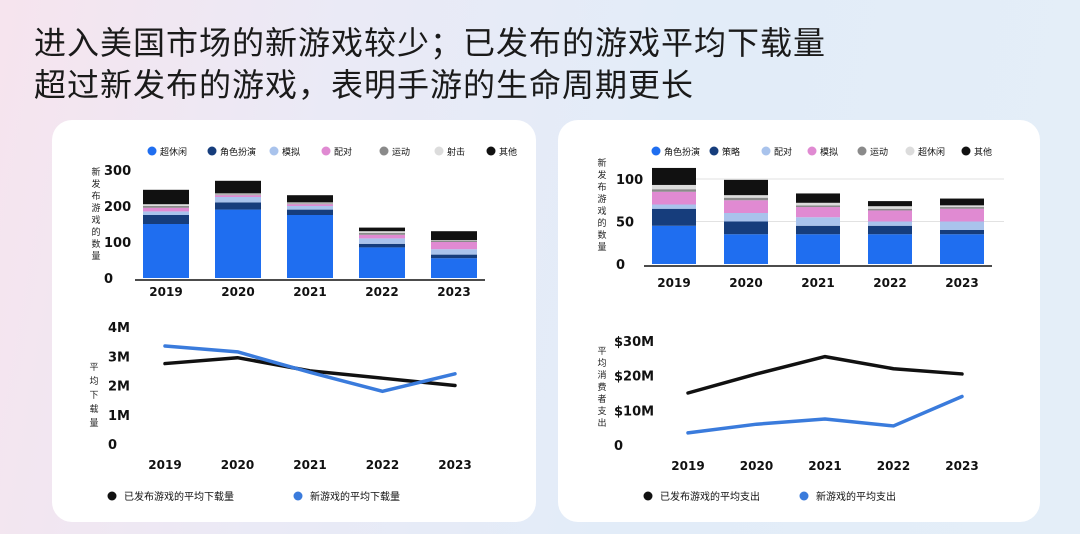  Describe the element at coordinates (601, 387) in the screenshot. I see `y-axis-label-char: 费` at that location.